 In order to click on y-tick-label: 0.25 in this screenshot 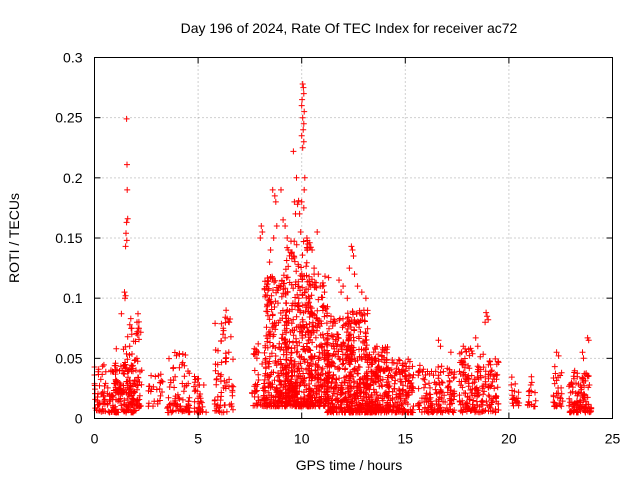, I will do `click(68, 118)`.